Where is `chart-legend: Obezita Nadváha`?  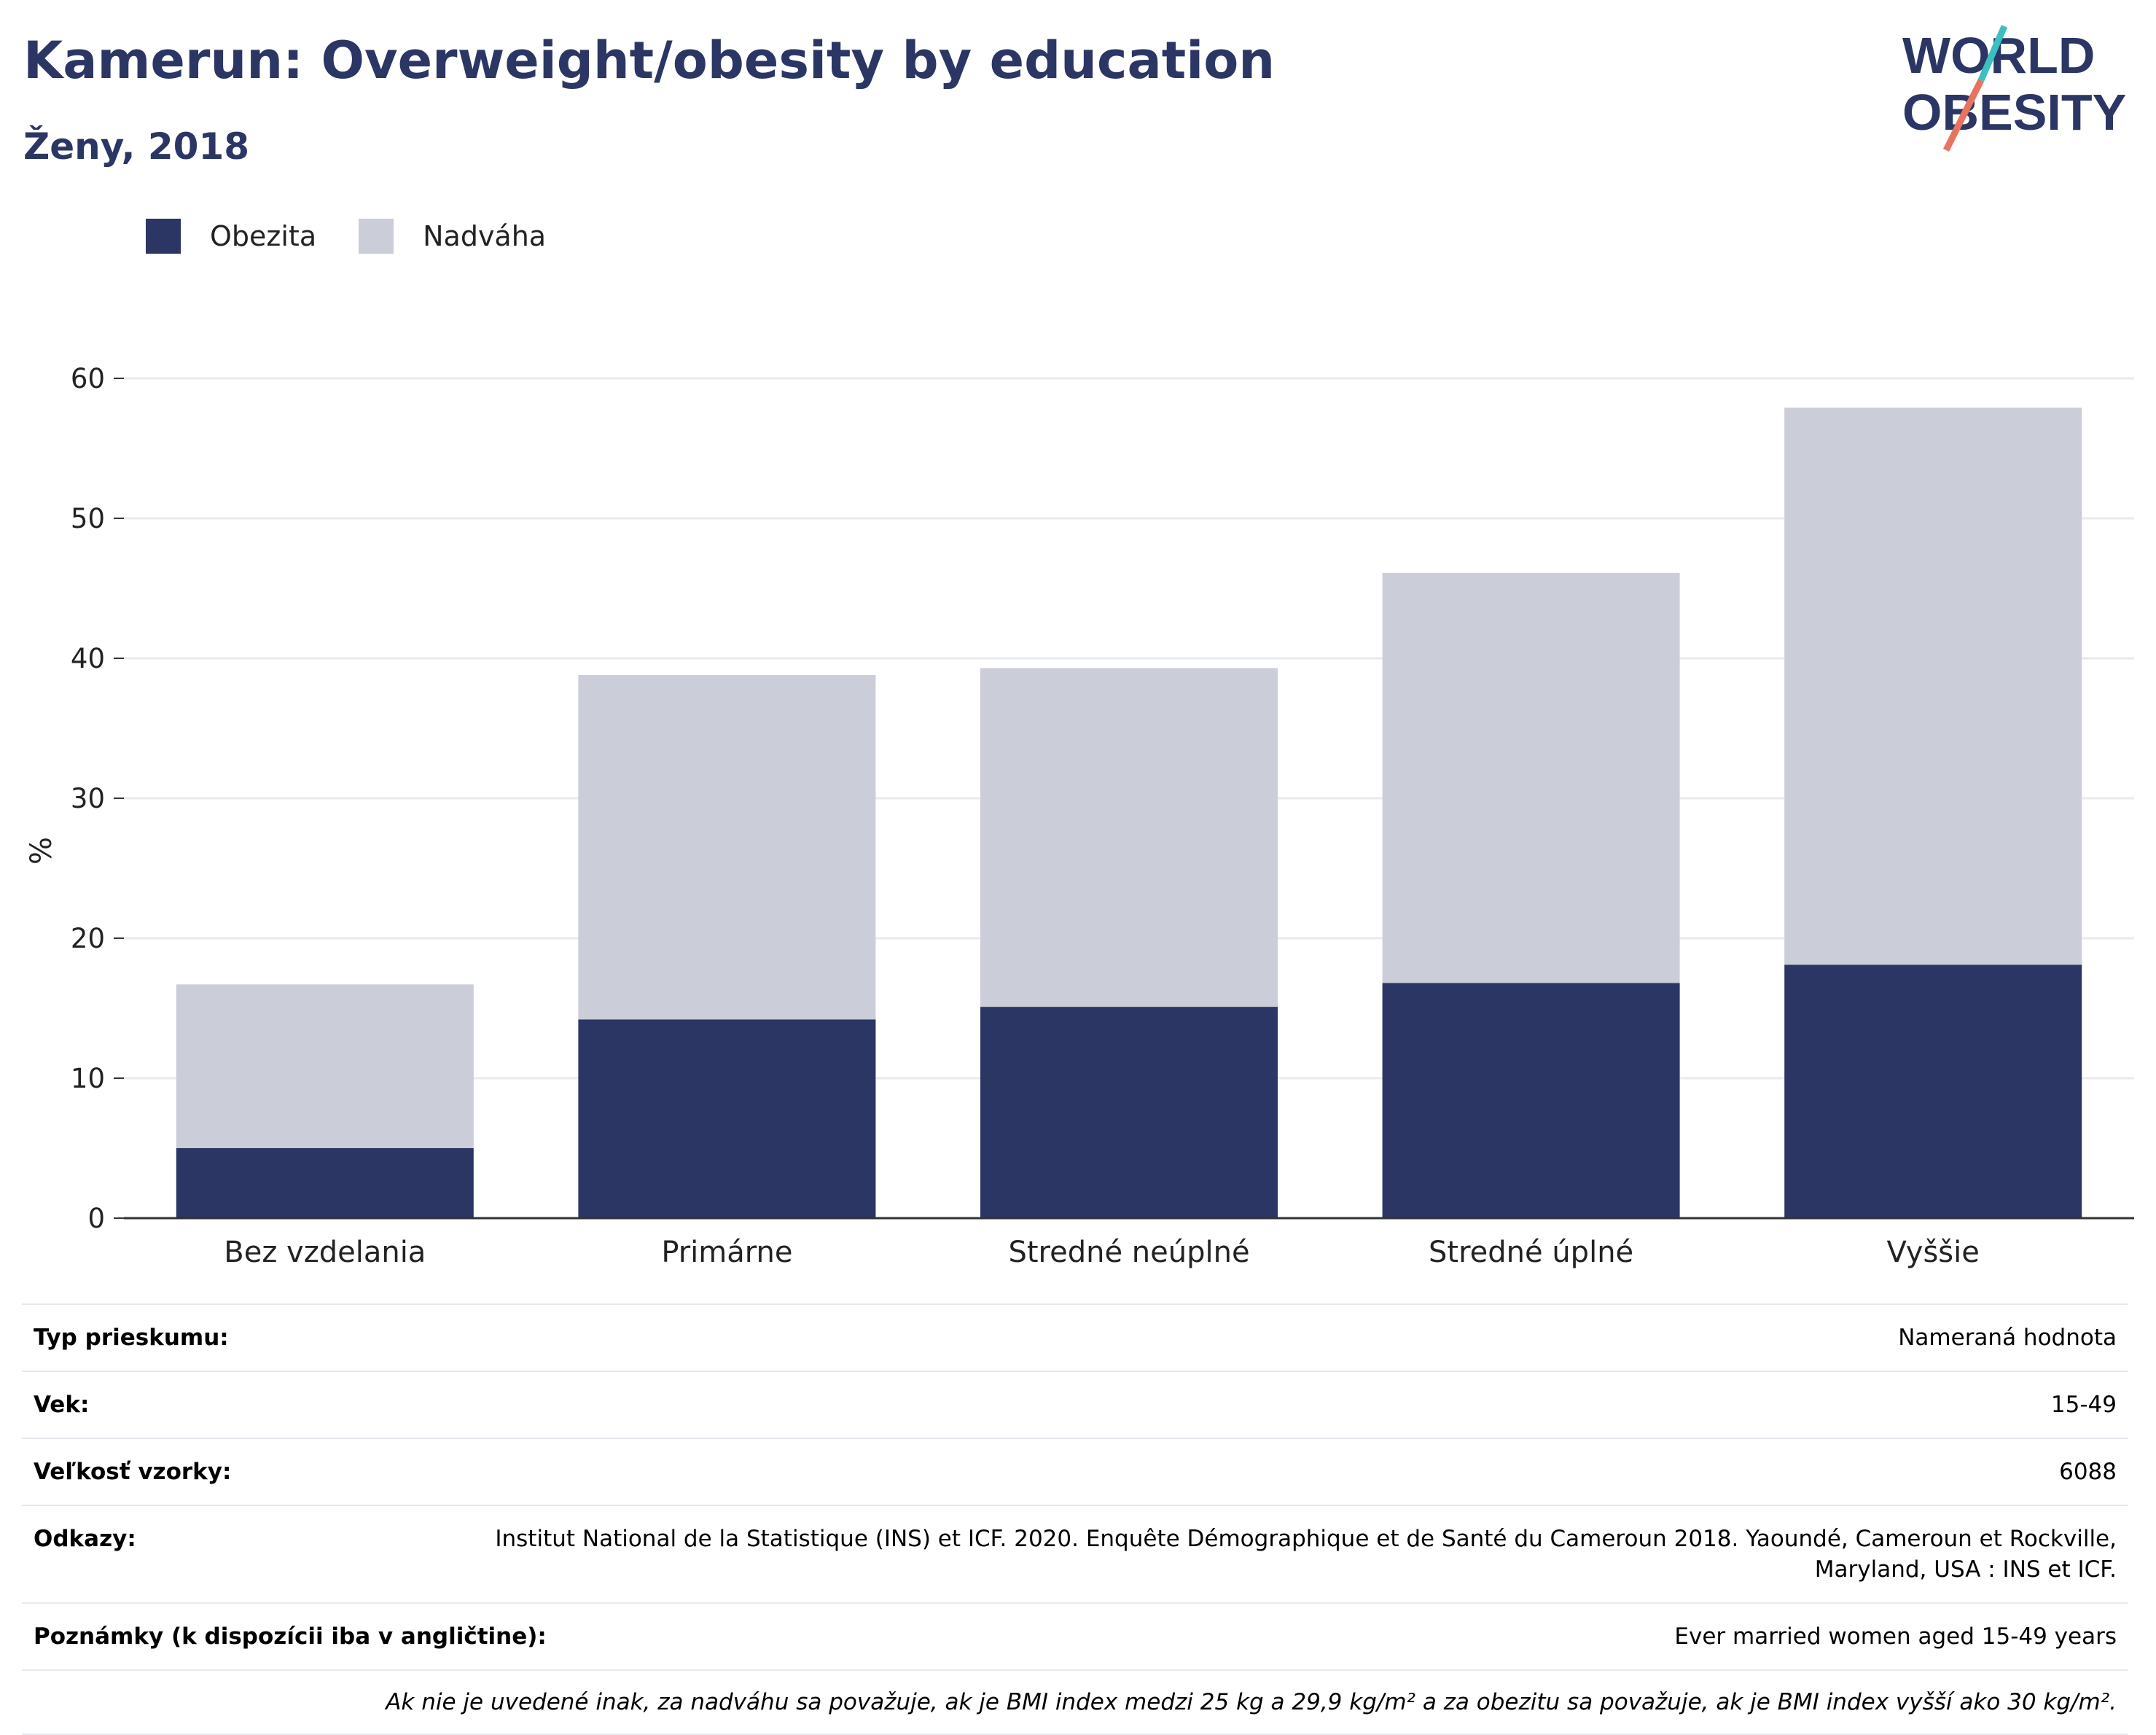
chart-legend: Obezita Nadváha is located at coordinates (367, 236).